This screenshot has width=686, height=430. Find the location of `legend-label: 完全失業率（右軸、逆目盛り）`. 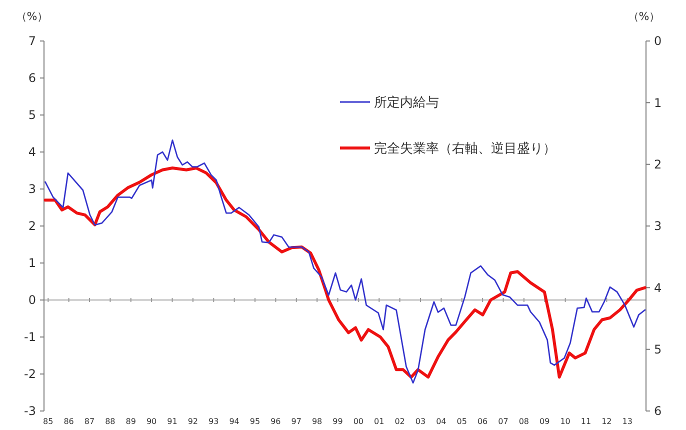

legend-label: 完全失業率（右軸、逆目盛り） is located at coordinates (465, 148).